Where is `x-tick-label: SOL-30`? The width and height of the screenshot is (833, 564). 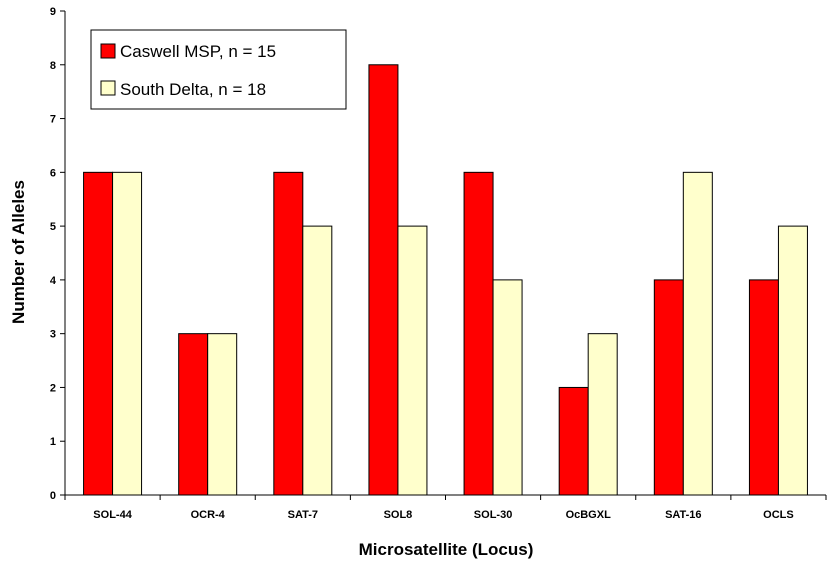
x-tick-label: SOL-30 is located at coordinates (493, 515).